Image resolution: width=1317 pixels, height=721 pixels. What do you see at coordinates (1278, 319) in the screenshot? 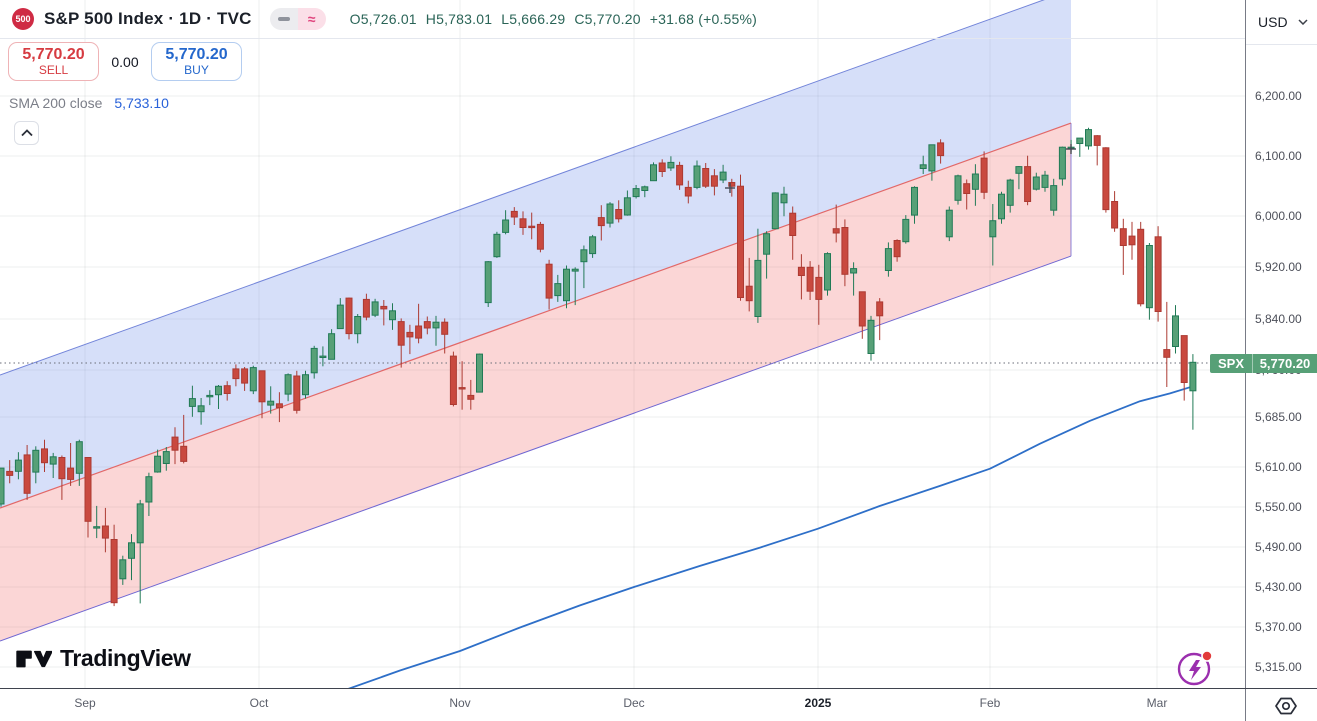
I see `price-tick: 5,840.00` at bounding box center [1278, 319].